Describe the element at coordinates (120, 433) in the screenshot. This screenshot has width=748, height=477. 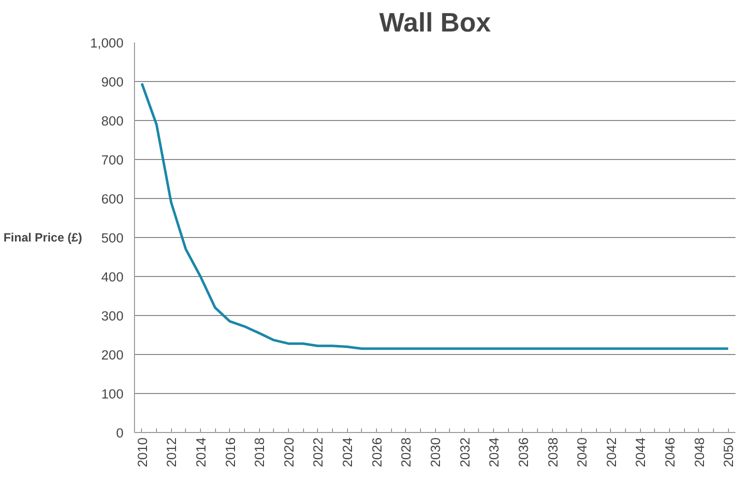
I see `y-tick-label: 0` at that location.